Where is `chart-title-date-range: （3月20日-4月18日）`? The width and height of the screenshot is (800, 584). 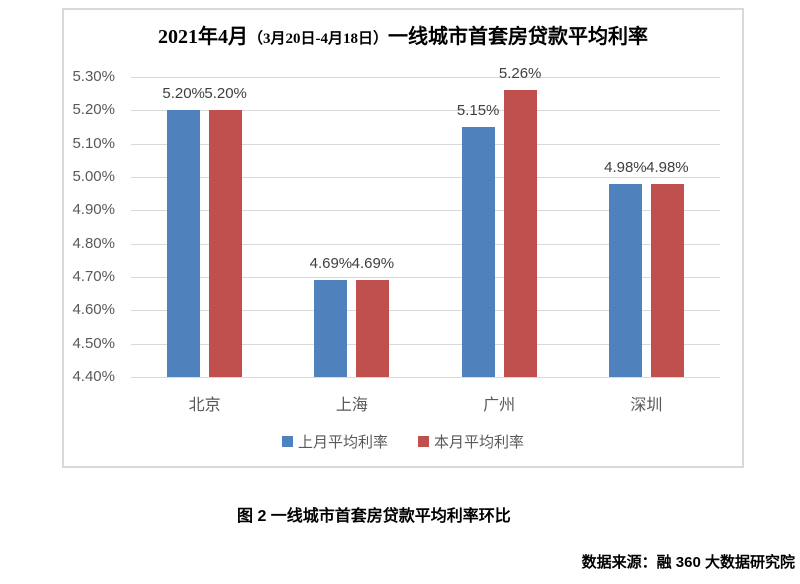
chart-title-date-range: （3月20日-4月18日） is located at coordinates (318, 39).